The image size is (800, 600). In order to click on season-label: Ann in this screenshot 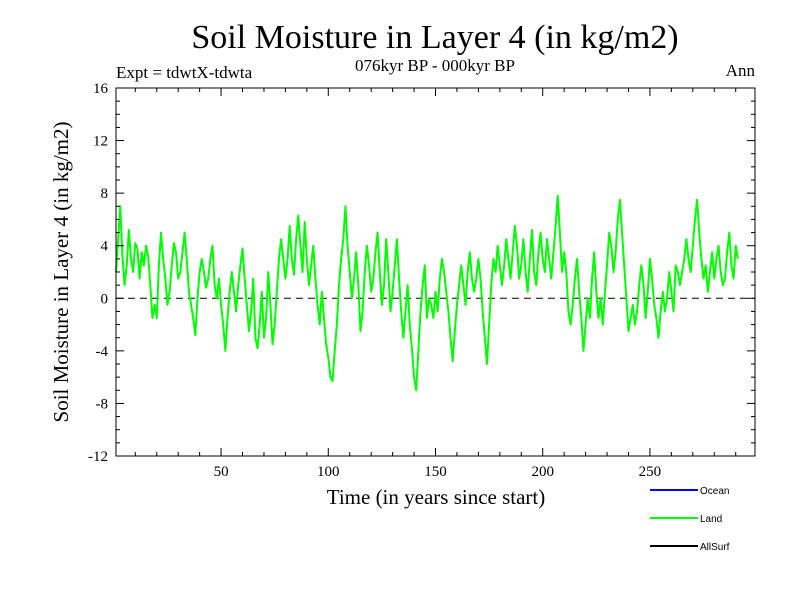, I will do `click(741, 70)`.